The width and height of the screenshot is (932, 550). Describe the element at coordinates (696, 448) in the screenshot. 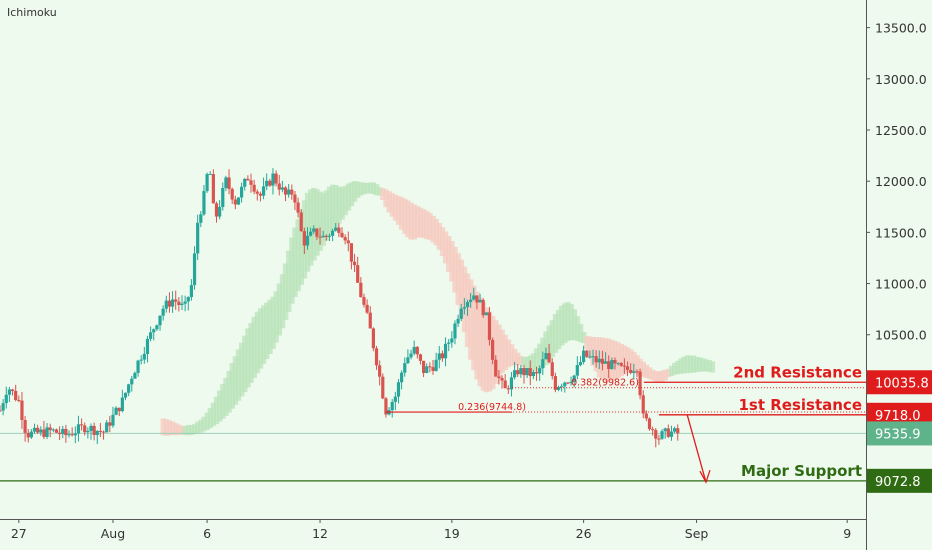

I see `projection-arrow` at that location.